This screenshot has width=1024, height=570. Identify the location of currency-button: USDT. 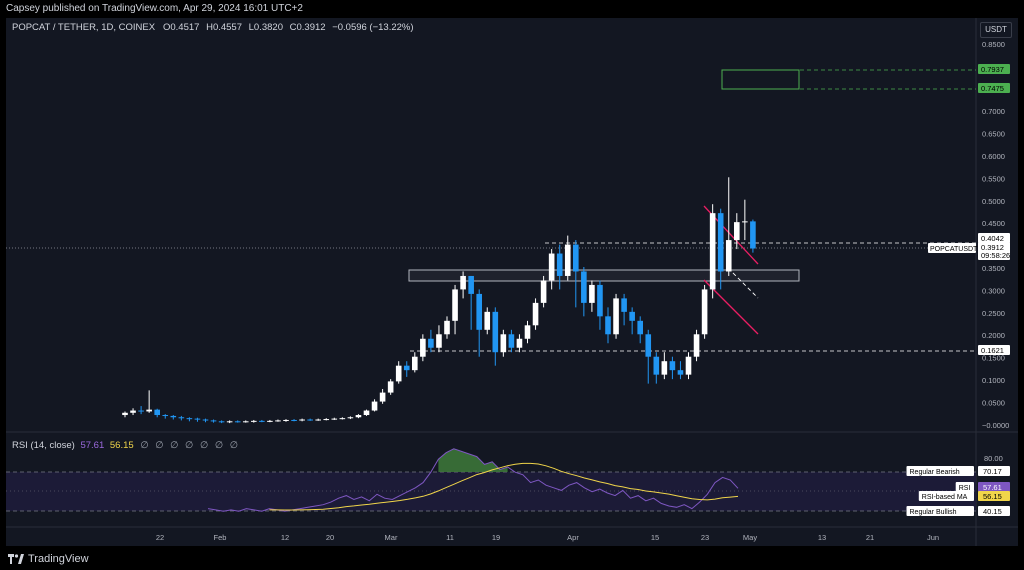
(996, 30).